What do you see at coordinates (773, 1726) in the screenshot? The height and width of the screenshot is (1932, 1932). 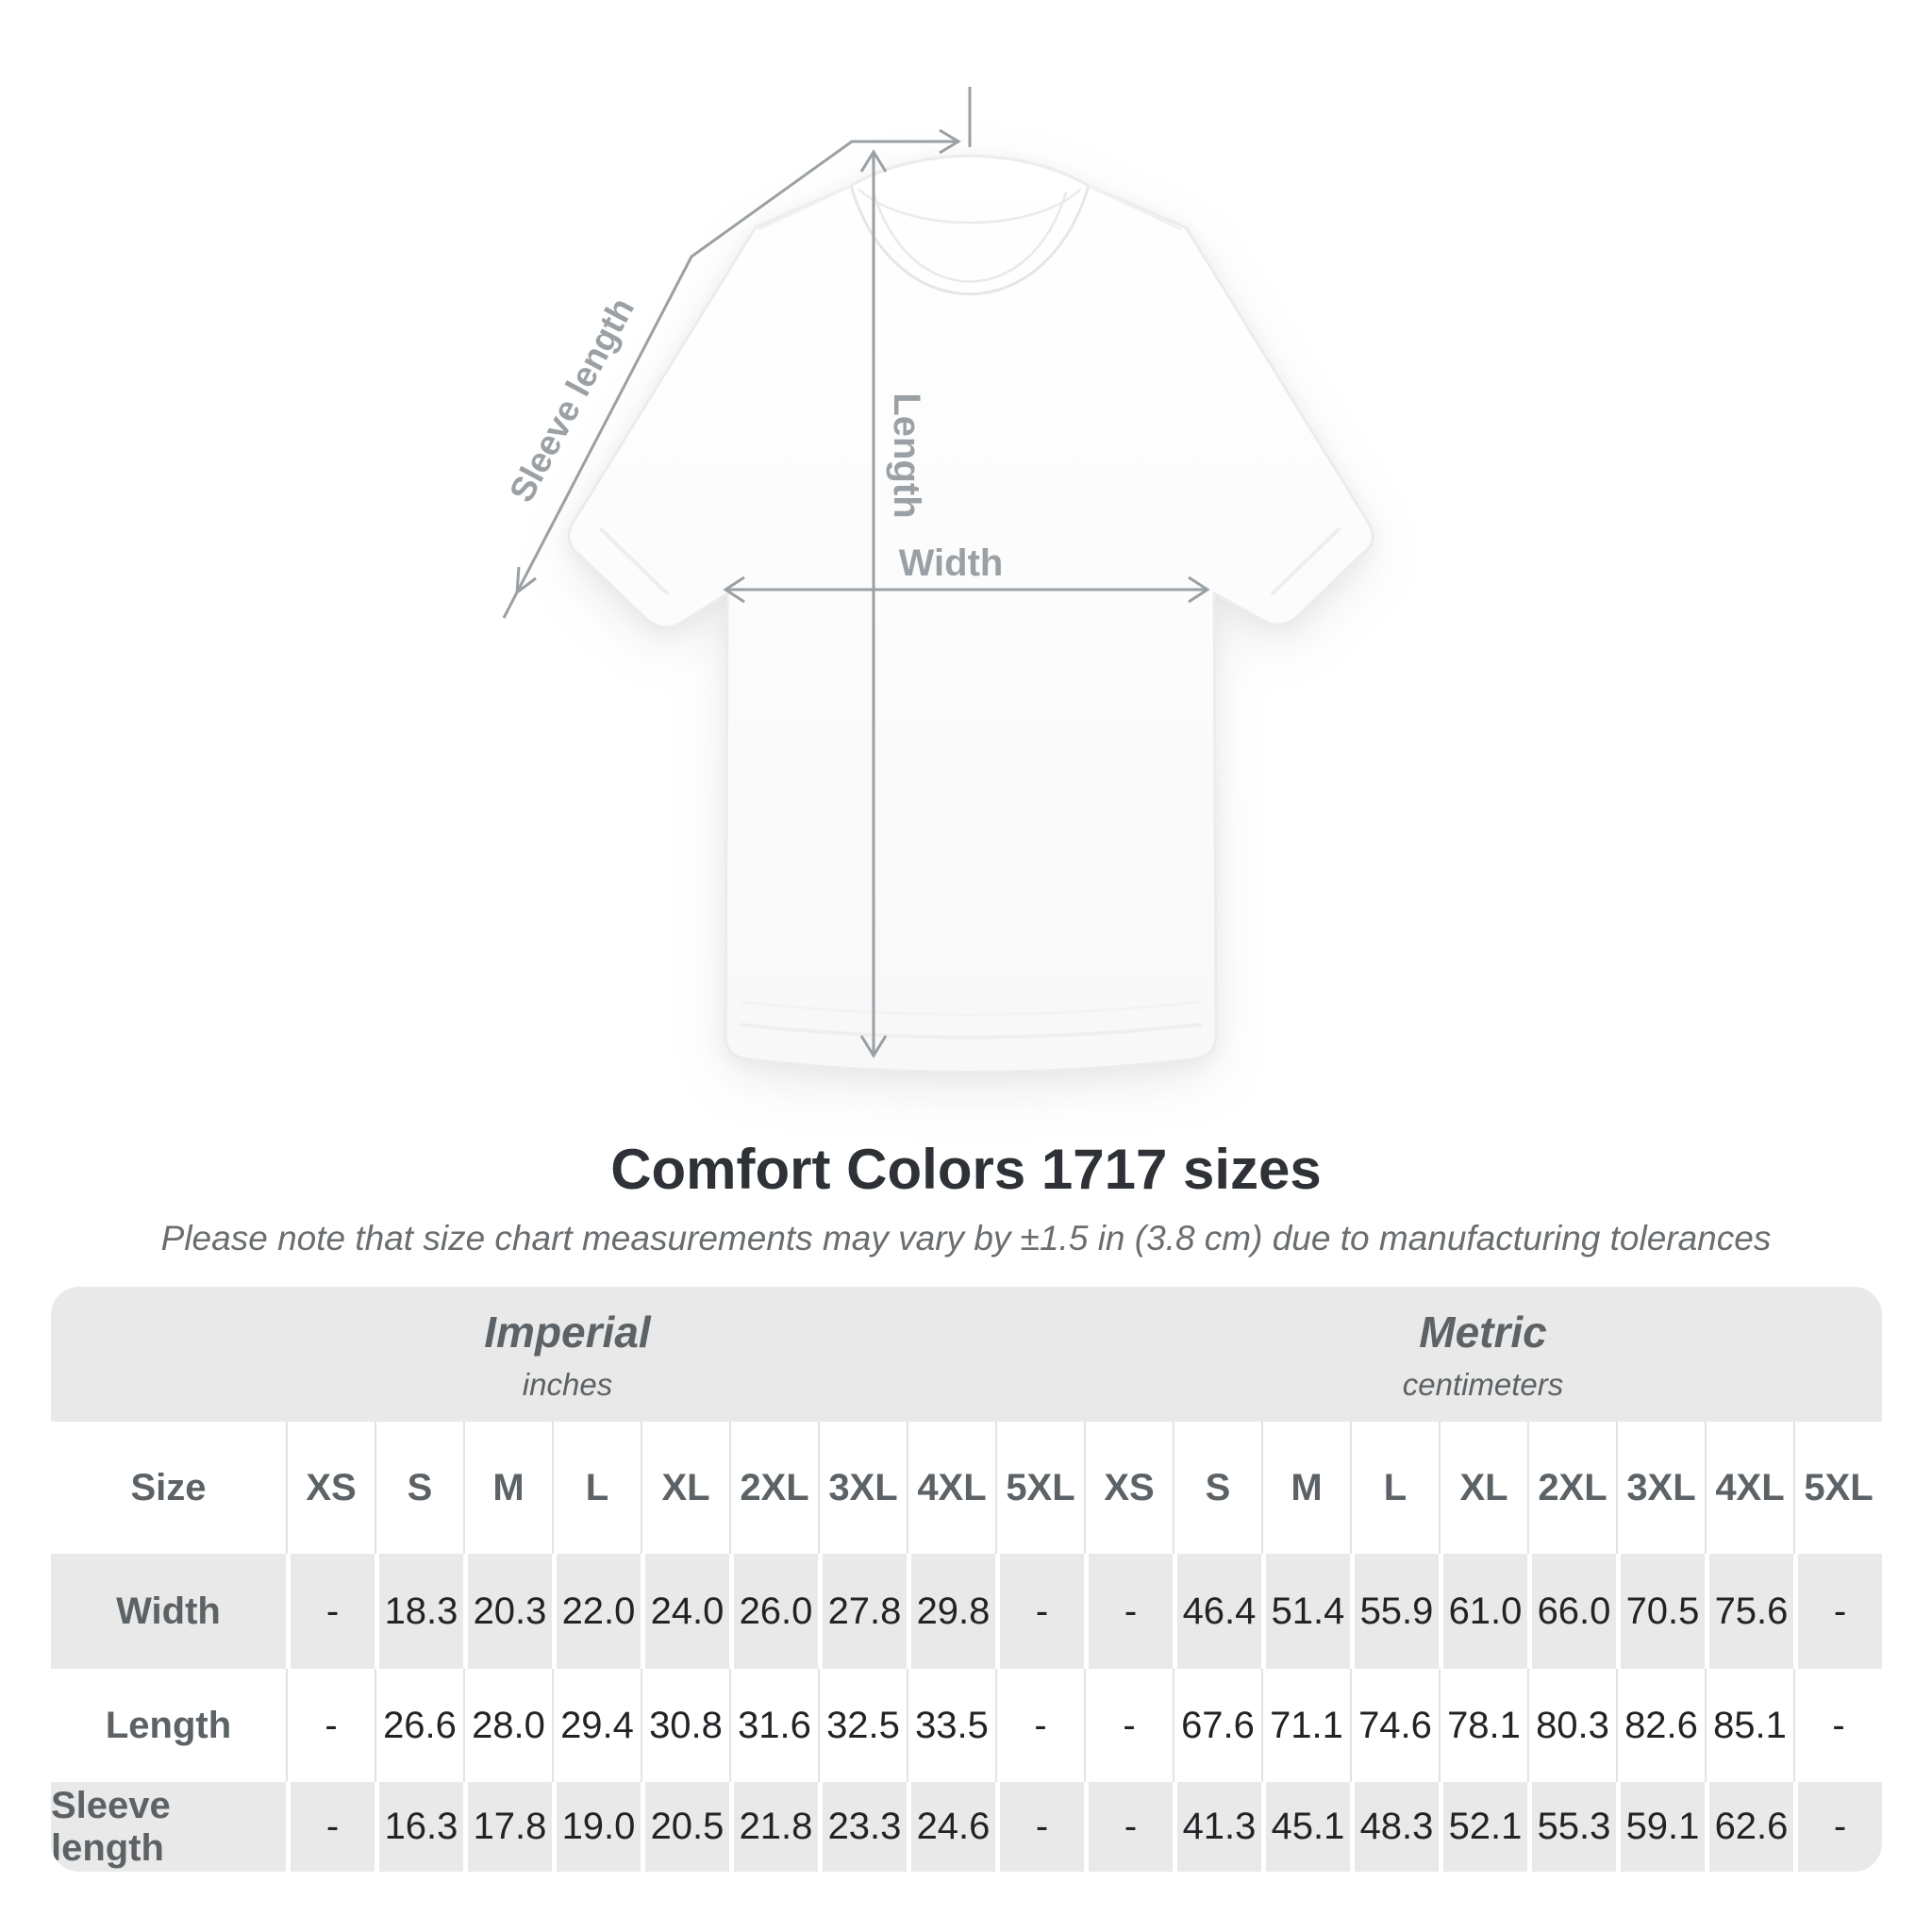 I see `size-value-cell: 31.6` at bounding box center [773, 1726].